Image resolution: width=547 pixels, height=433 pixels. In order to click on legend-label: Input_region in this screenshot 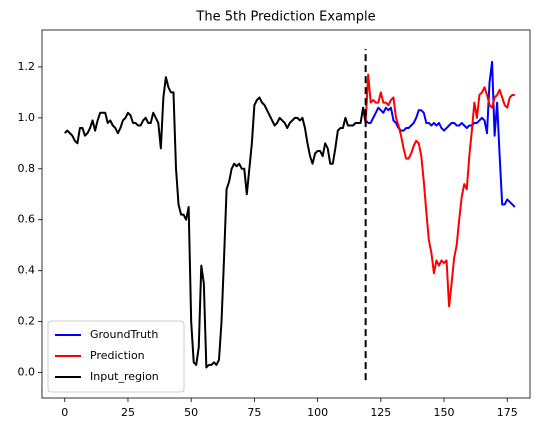, I will do `click(124, 376)`.